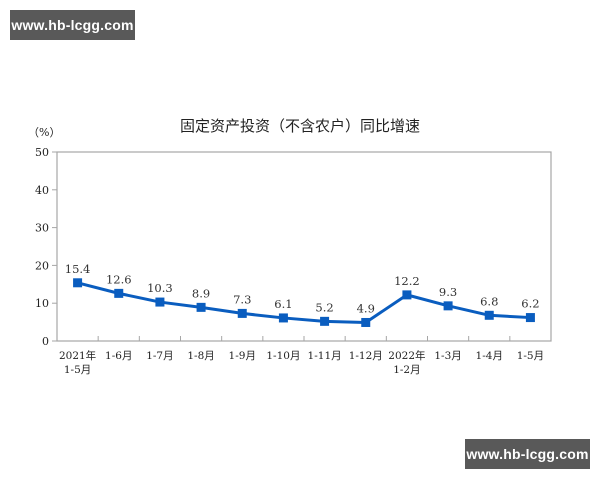 The height and width of the screenshot is (480, 600). What do you see at coordinates (200, 356) in the screenshot?
I see `x-tick-label: 1-8月` at bounding box center [200, 356].